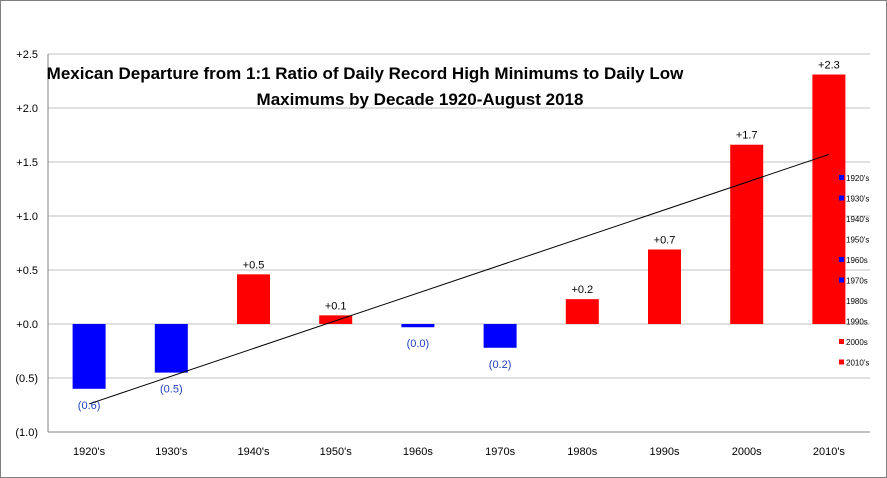 The height and width of the screenshot is (478, 887). What do you see at coordinates (336, 306) in the screenshot?
I see `data-label: +0.1` at bounding box center [336, 306].